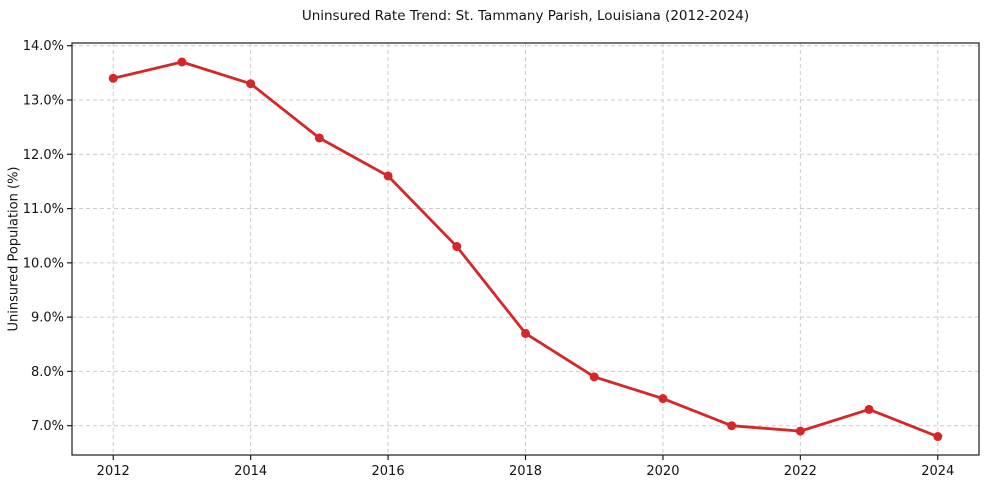  What do you see at coordinates (250, 471) in the screenshot?
I see `x-tick-label: 2014` at bounding box center [250, 471].